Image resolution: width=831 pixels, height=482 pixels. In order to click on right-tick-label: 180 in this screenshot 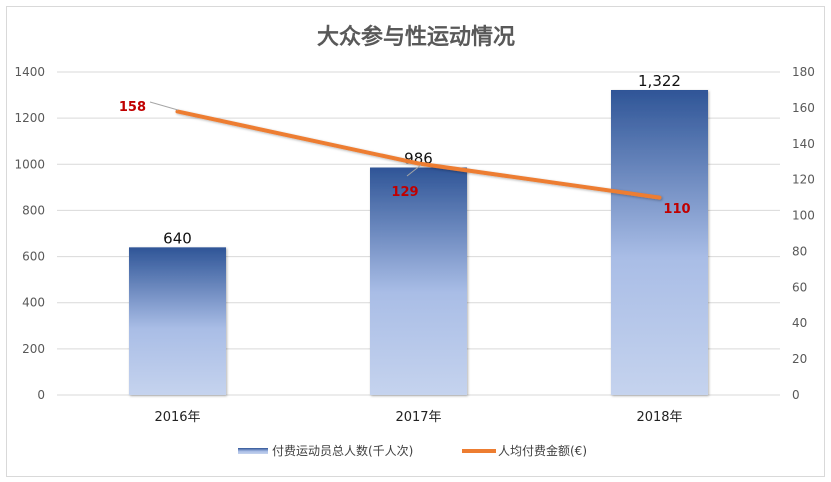, I will do `click(803, 72)`.